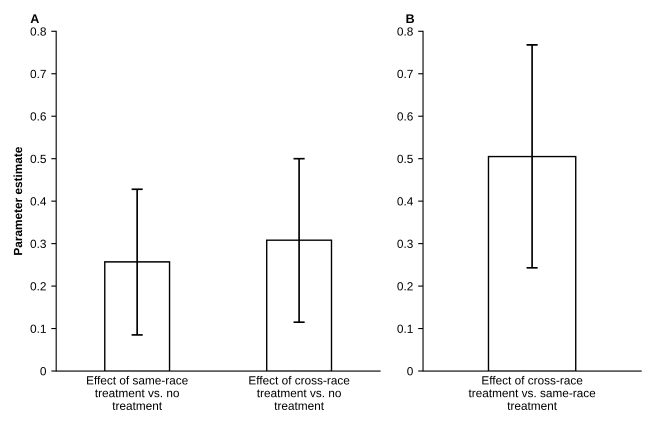 This screenshot has height=447, width=661. What do you see at coordinates (532, 393) in the screenshot?
I see `x-tick-label: Effect of cross-race treatment vs. same-race treatment` at bounding box center [532, 393].